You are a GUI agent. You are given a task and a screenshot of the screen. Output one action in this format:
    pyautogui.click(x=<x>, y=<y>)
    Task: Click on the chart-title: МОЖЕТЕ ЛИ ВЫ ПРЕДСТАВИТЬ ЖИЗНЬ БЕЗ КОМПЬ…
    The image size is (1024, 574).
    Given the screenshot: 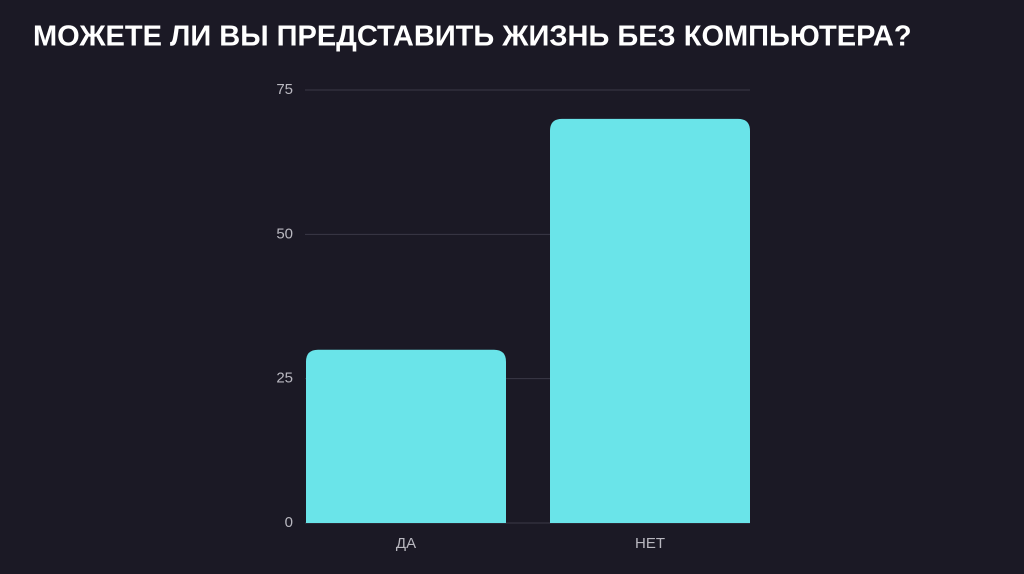 What is the action you would take?
    pyautogui.click(x=472, y=37)
    